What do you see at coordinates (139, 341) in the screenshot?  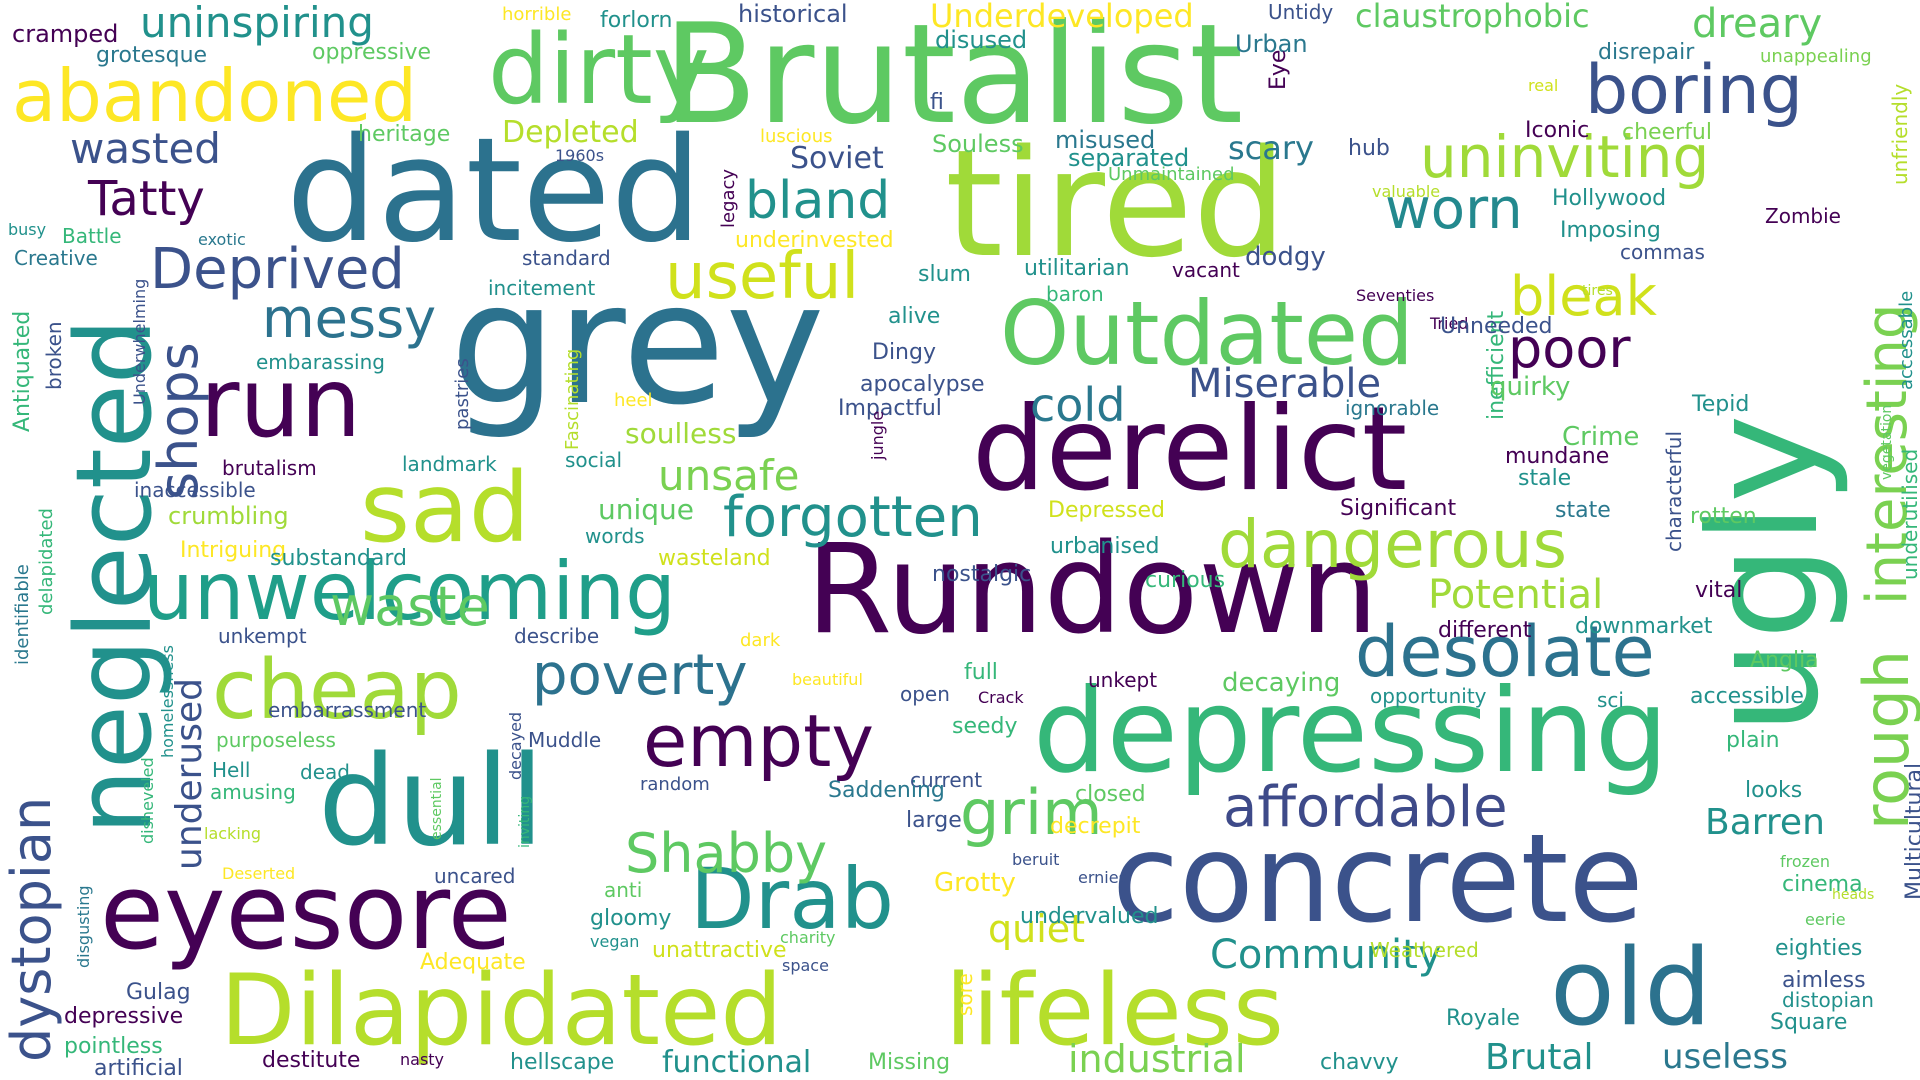 I see `word-cloud-word: Underwhelming` at bounding box center [139, 341].